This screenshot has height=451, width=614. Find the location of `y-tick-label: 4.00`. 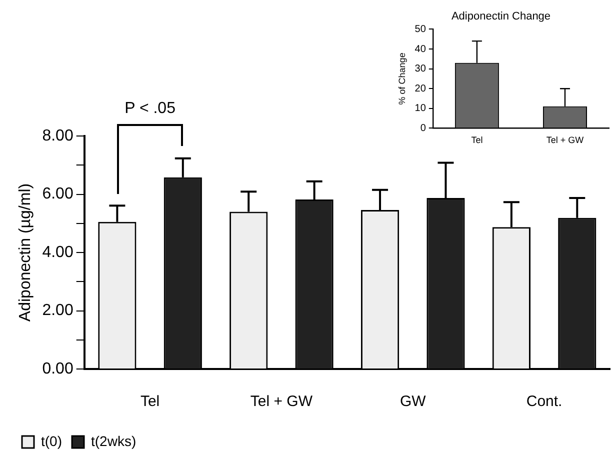

y-tick-label: 4.00 is located at coordinates (58, 252).